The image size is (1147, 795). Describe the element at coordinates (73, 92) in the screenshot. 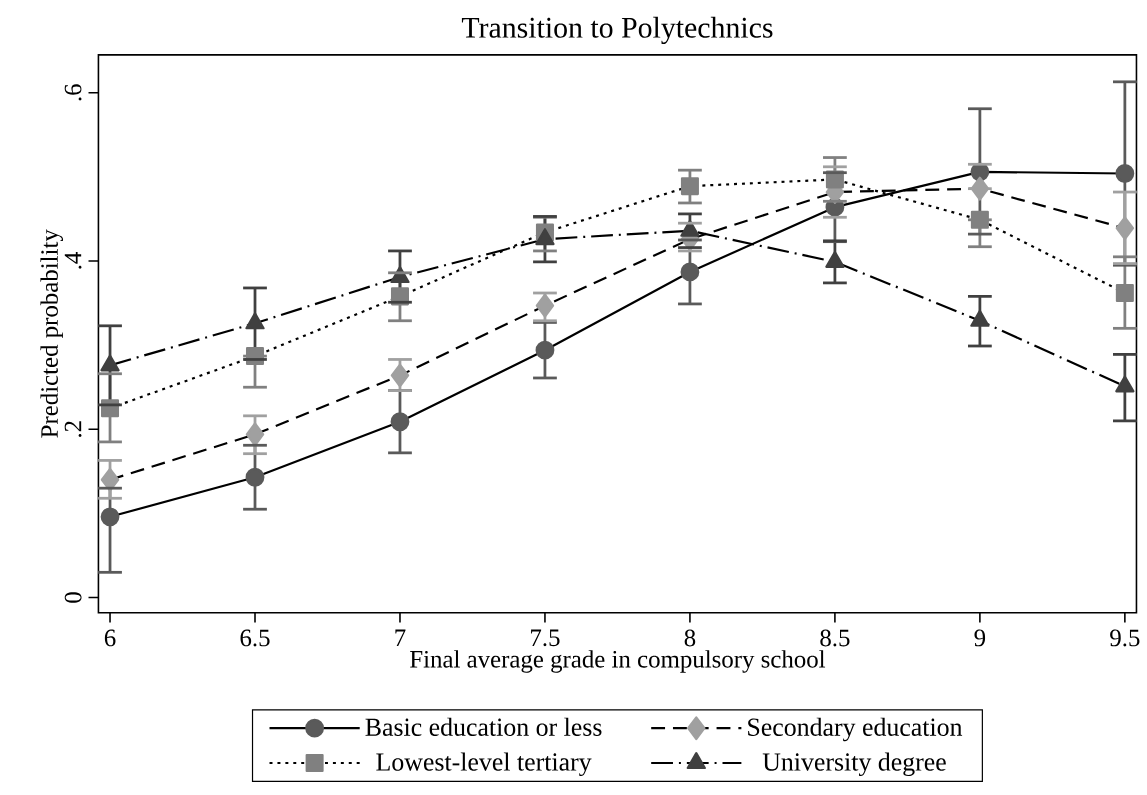

I see `y-tick-label: .6` at that location.